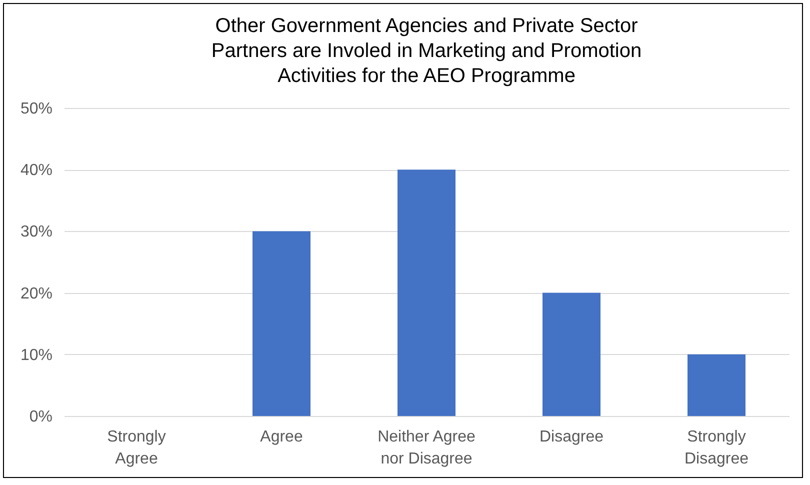  What do you see at coordinates (36, 293) in the screenshot?
I see `y-tick-label: 20%` at bounding box center [36, 293].